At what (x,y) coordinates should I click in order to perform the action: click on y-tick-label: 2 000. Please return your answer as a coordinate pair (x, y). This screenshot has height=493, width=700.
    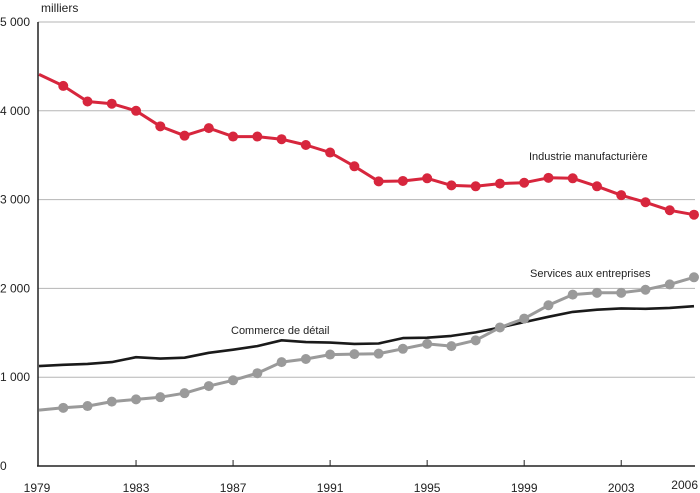
    Looking at the image, I should click on (15, 288).